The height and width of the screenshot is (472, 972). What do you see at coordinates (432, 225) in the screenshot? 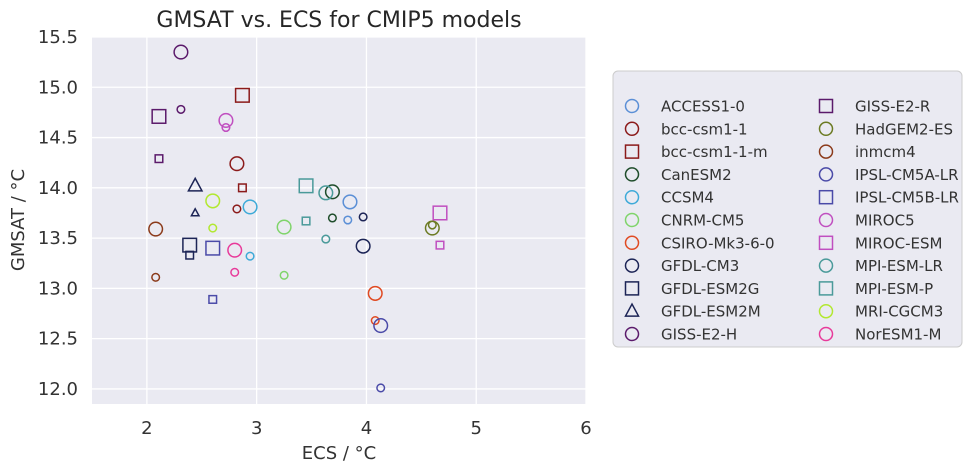
I see `point-hadgem2-es` at bounding box center [432, 225].